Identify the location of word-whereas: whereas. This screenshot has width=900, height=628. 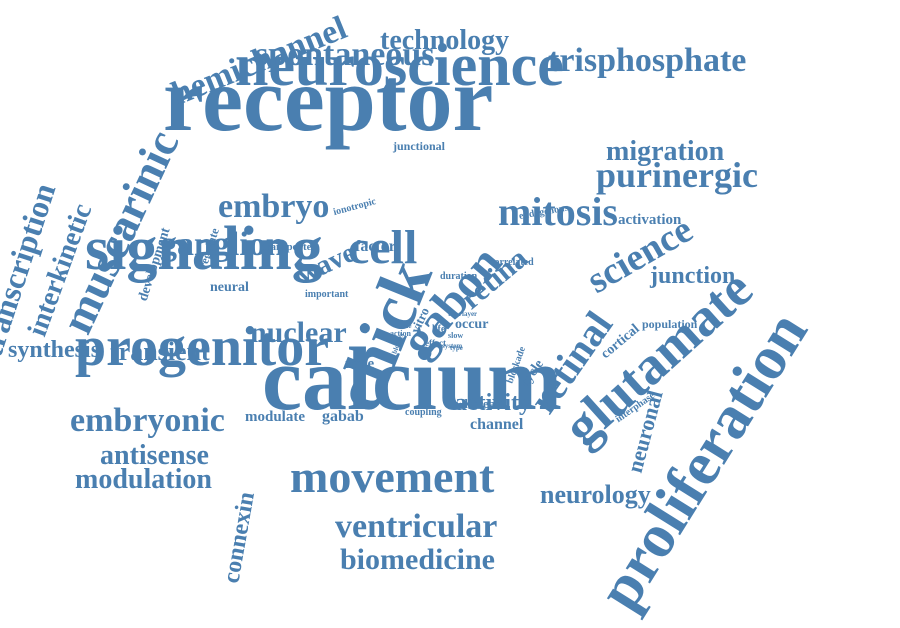
(478, 403).